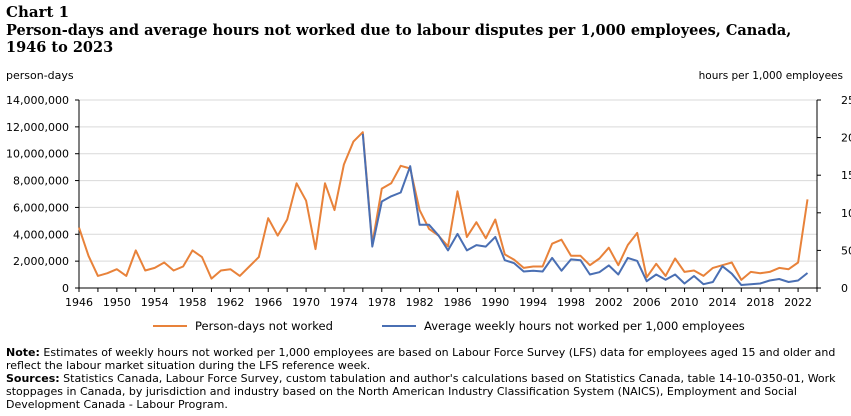  I want to click on legend-swatch-hours, so click(399, 326).